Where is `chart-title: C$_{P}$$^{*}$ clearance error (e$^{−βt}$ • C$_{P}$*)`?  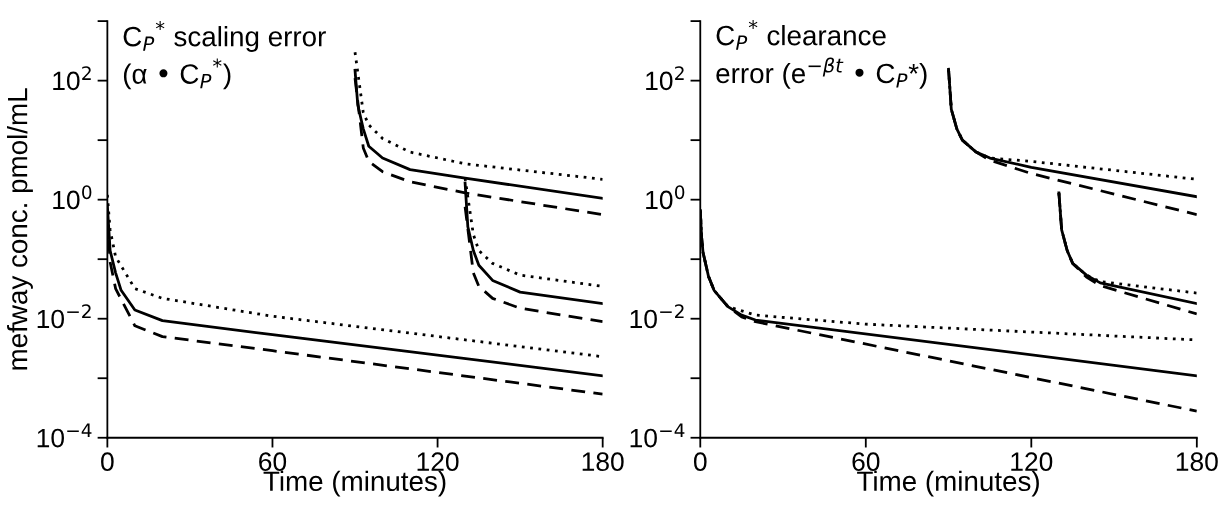
chart-title: C$_{P}$$^{*}$ clearance error (e$^{−βt}$ • C$_{P}$*) is located at coordinates (821, 54).